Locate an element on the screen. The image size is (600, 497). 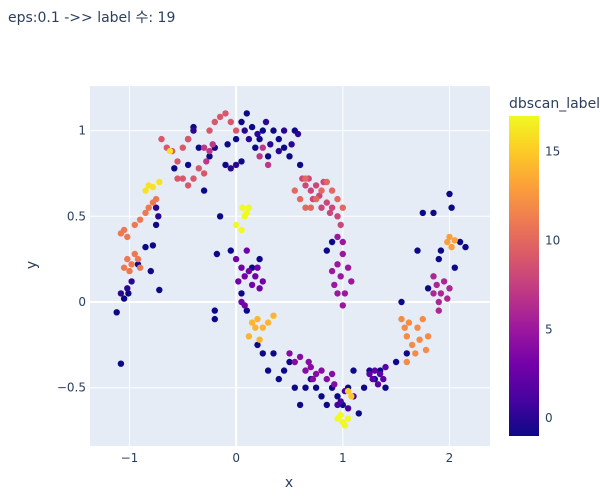
x-tick-label: 0 is located at coordinates (236, 458).